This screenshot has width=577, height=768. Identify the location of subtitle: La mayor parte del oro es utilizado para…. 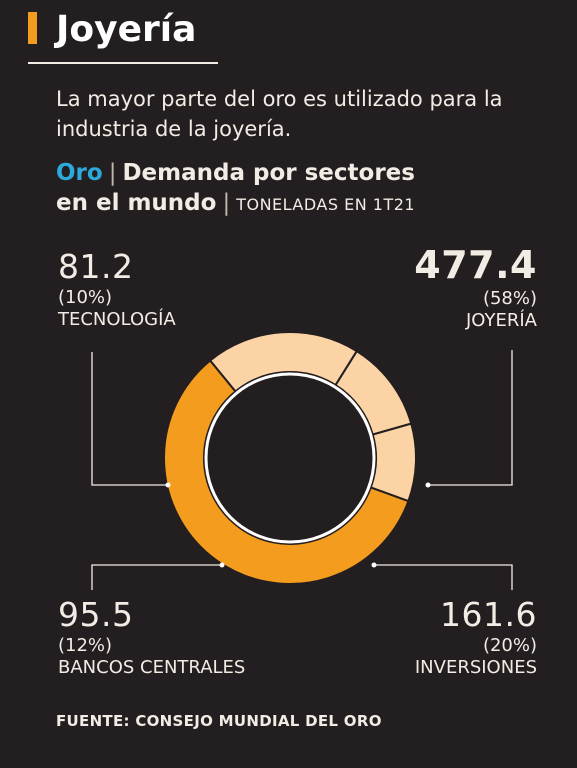
(279, 114).